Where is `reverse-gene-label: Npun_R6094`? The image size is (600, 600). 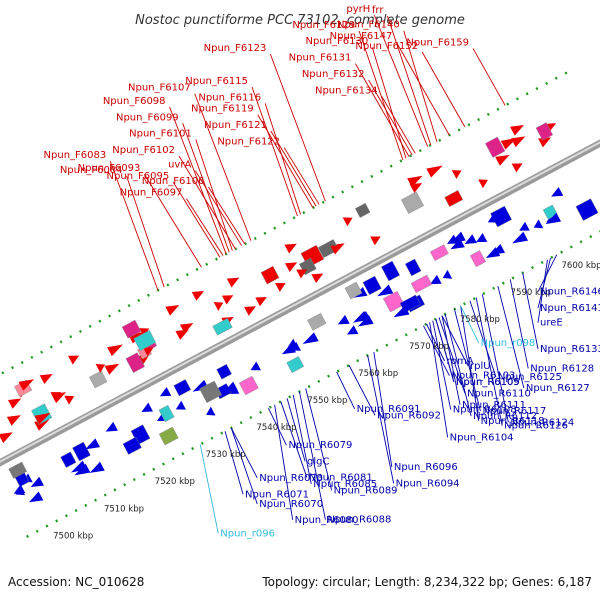 reverse-gene-label: Npun_R6094 is located at coordinates (428, 483).